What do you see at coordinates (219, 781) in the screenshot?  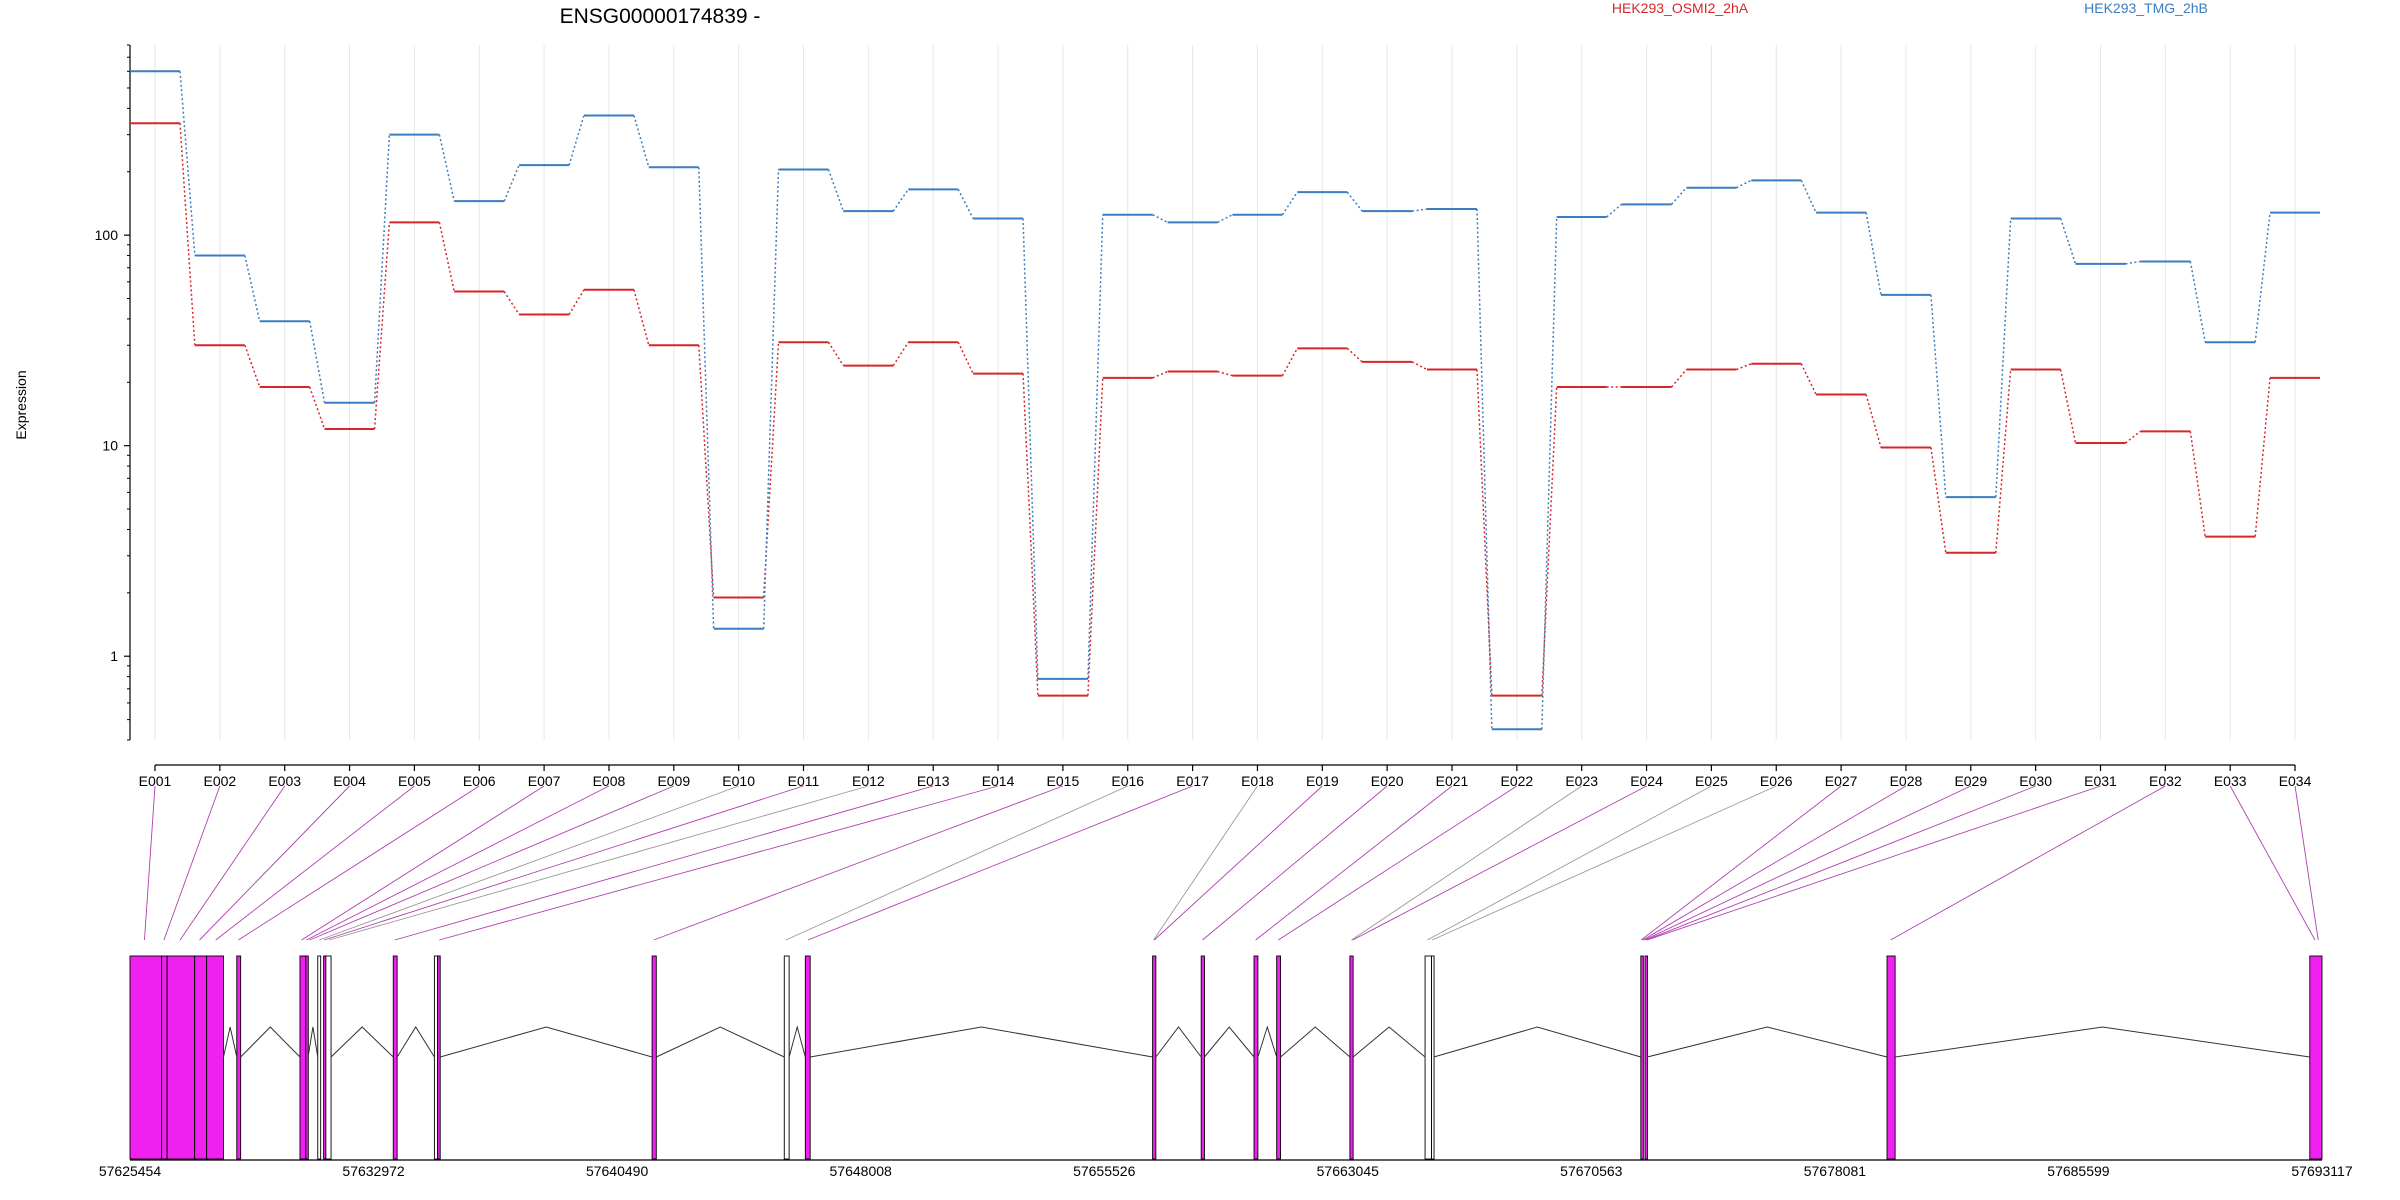 I see `x-tick-label-E002: E002` at bounding box center [219, 781].